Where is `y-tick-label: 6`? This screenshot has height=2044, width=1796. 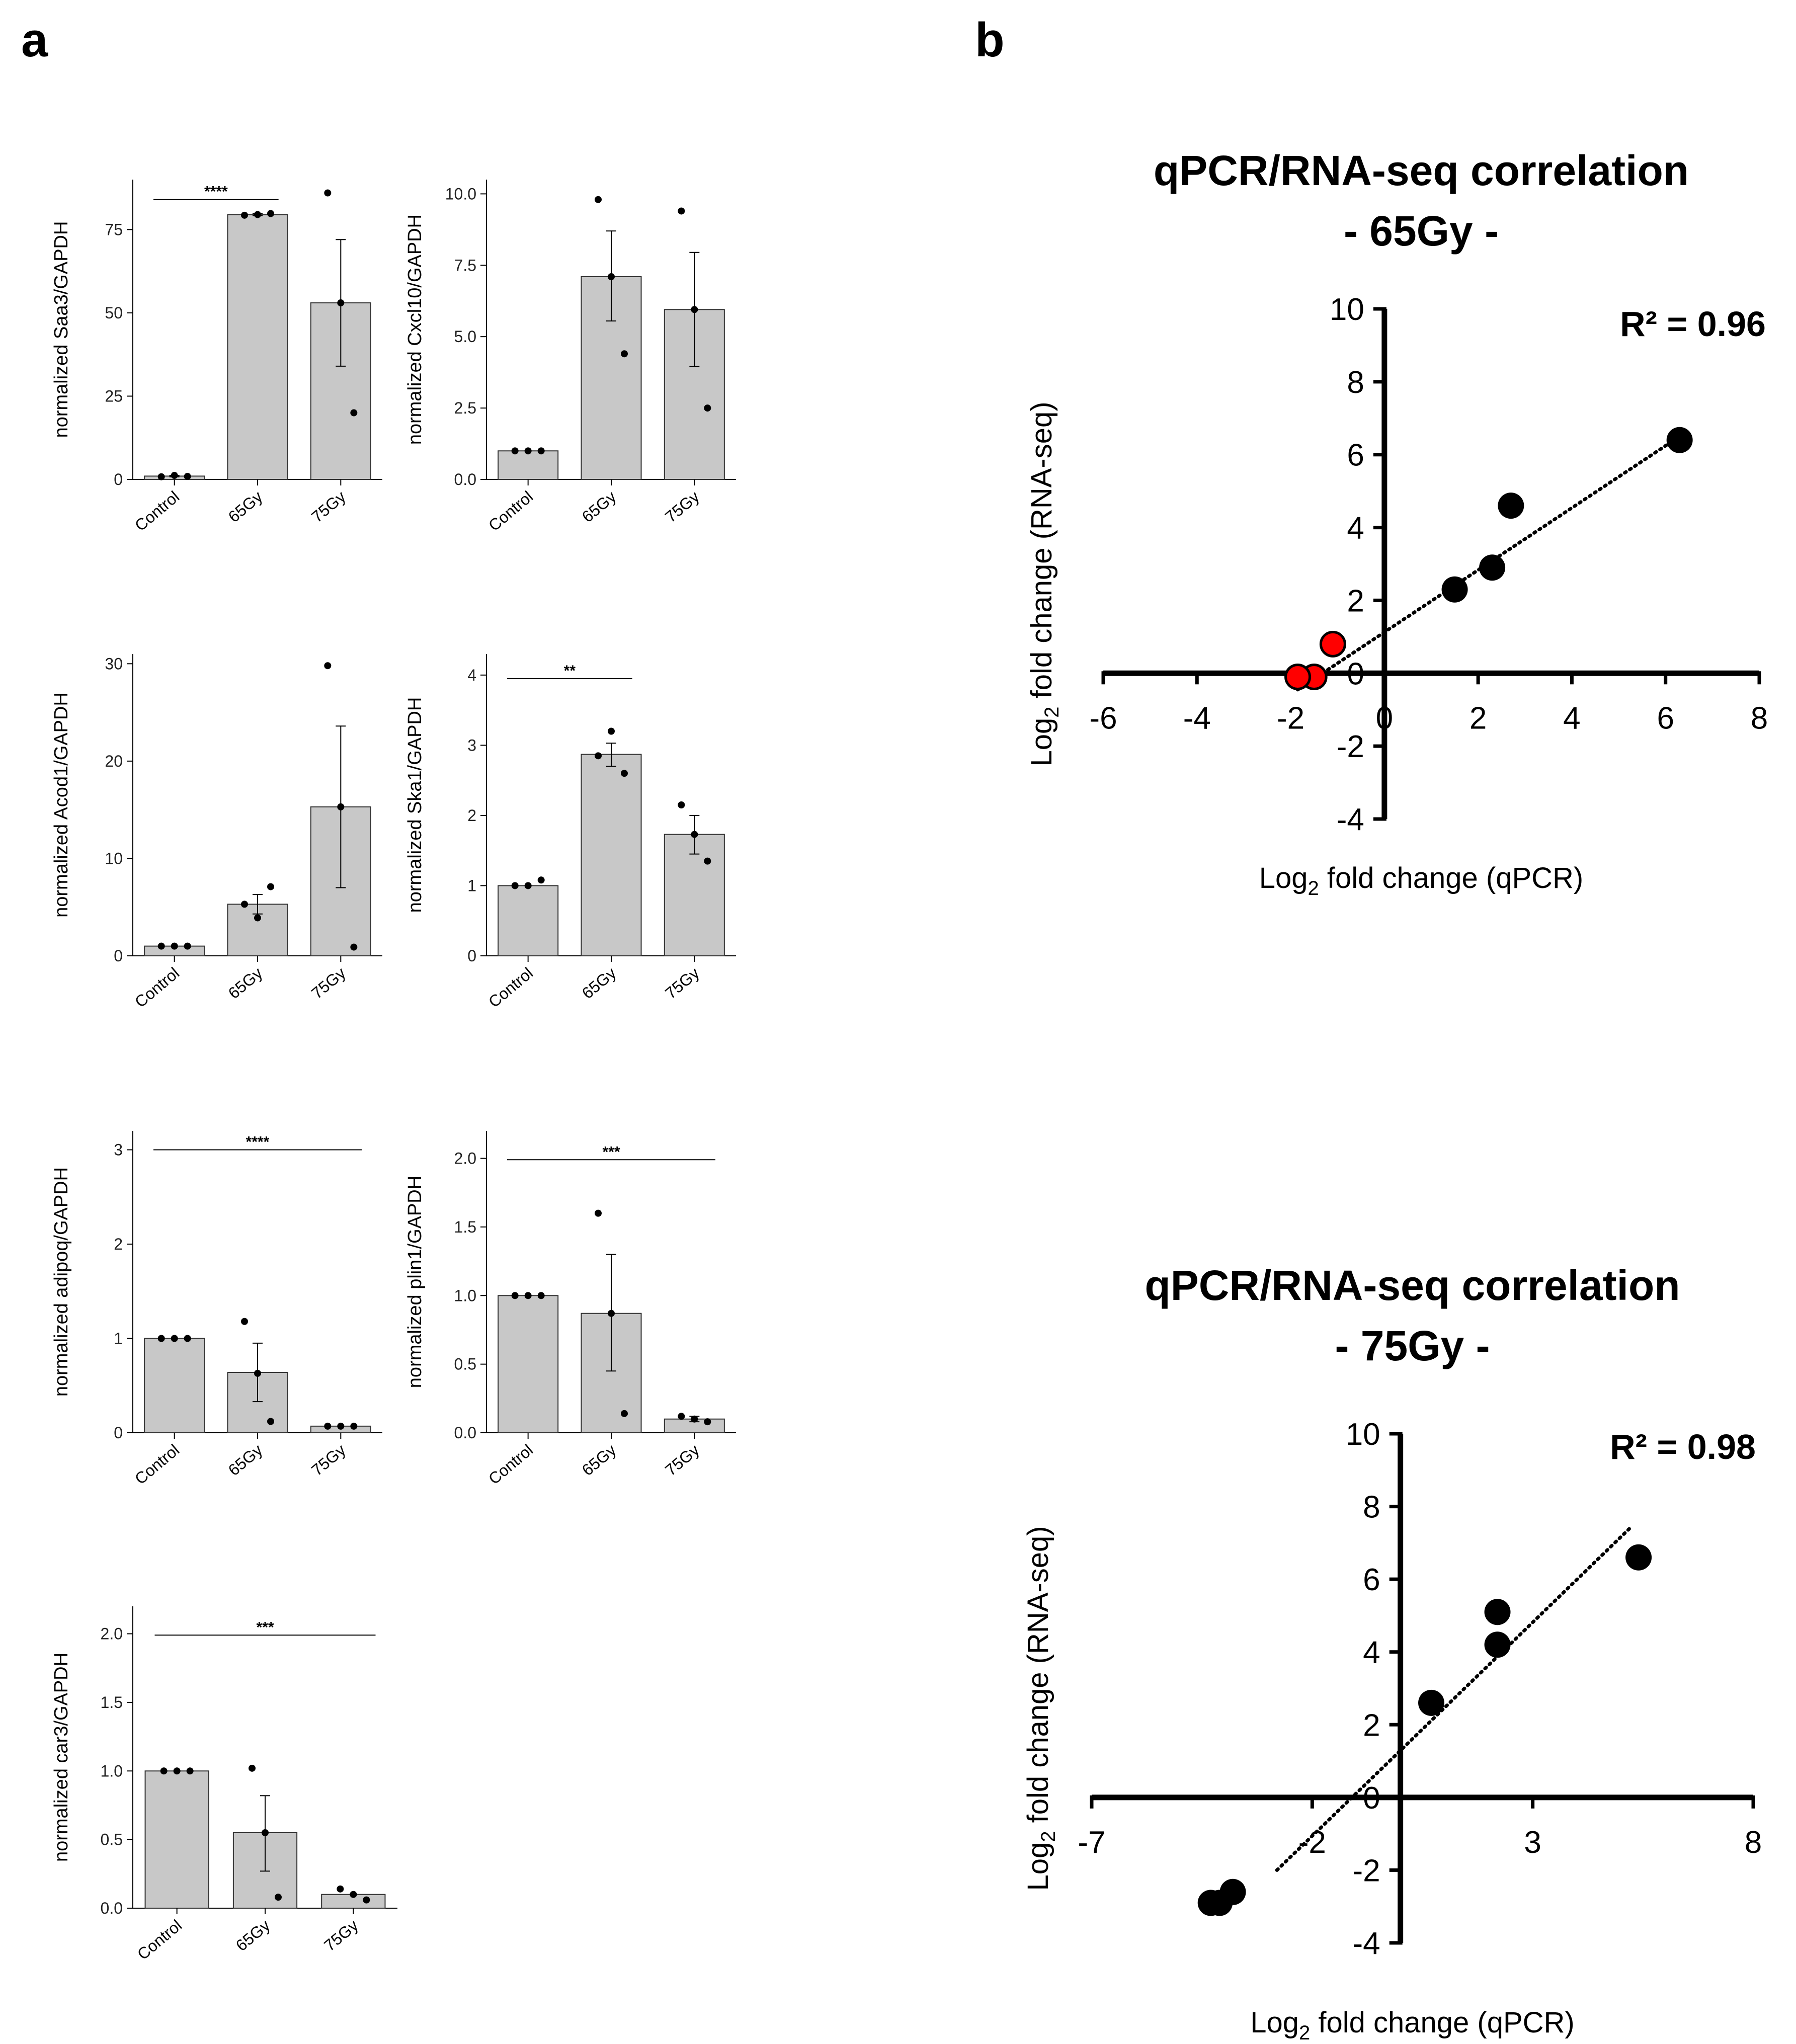 y-tick-label: 6 is located at coordinates (1371, 1580).